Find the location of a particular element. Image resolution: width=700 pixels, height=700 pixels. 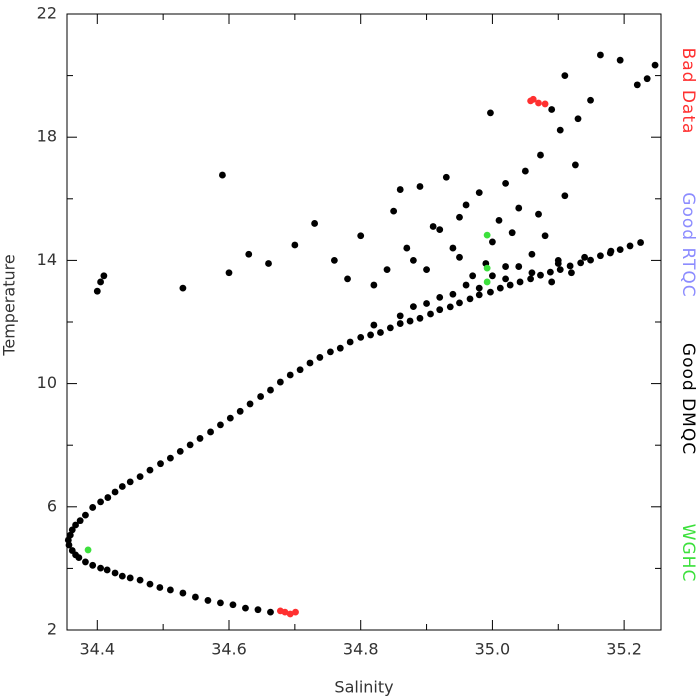

x-axis-label: Salinity is located at coordinates (363, 687).